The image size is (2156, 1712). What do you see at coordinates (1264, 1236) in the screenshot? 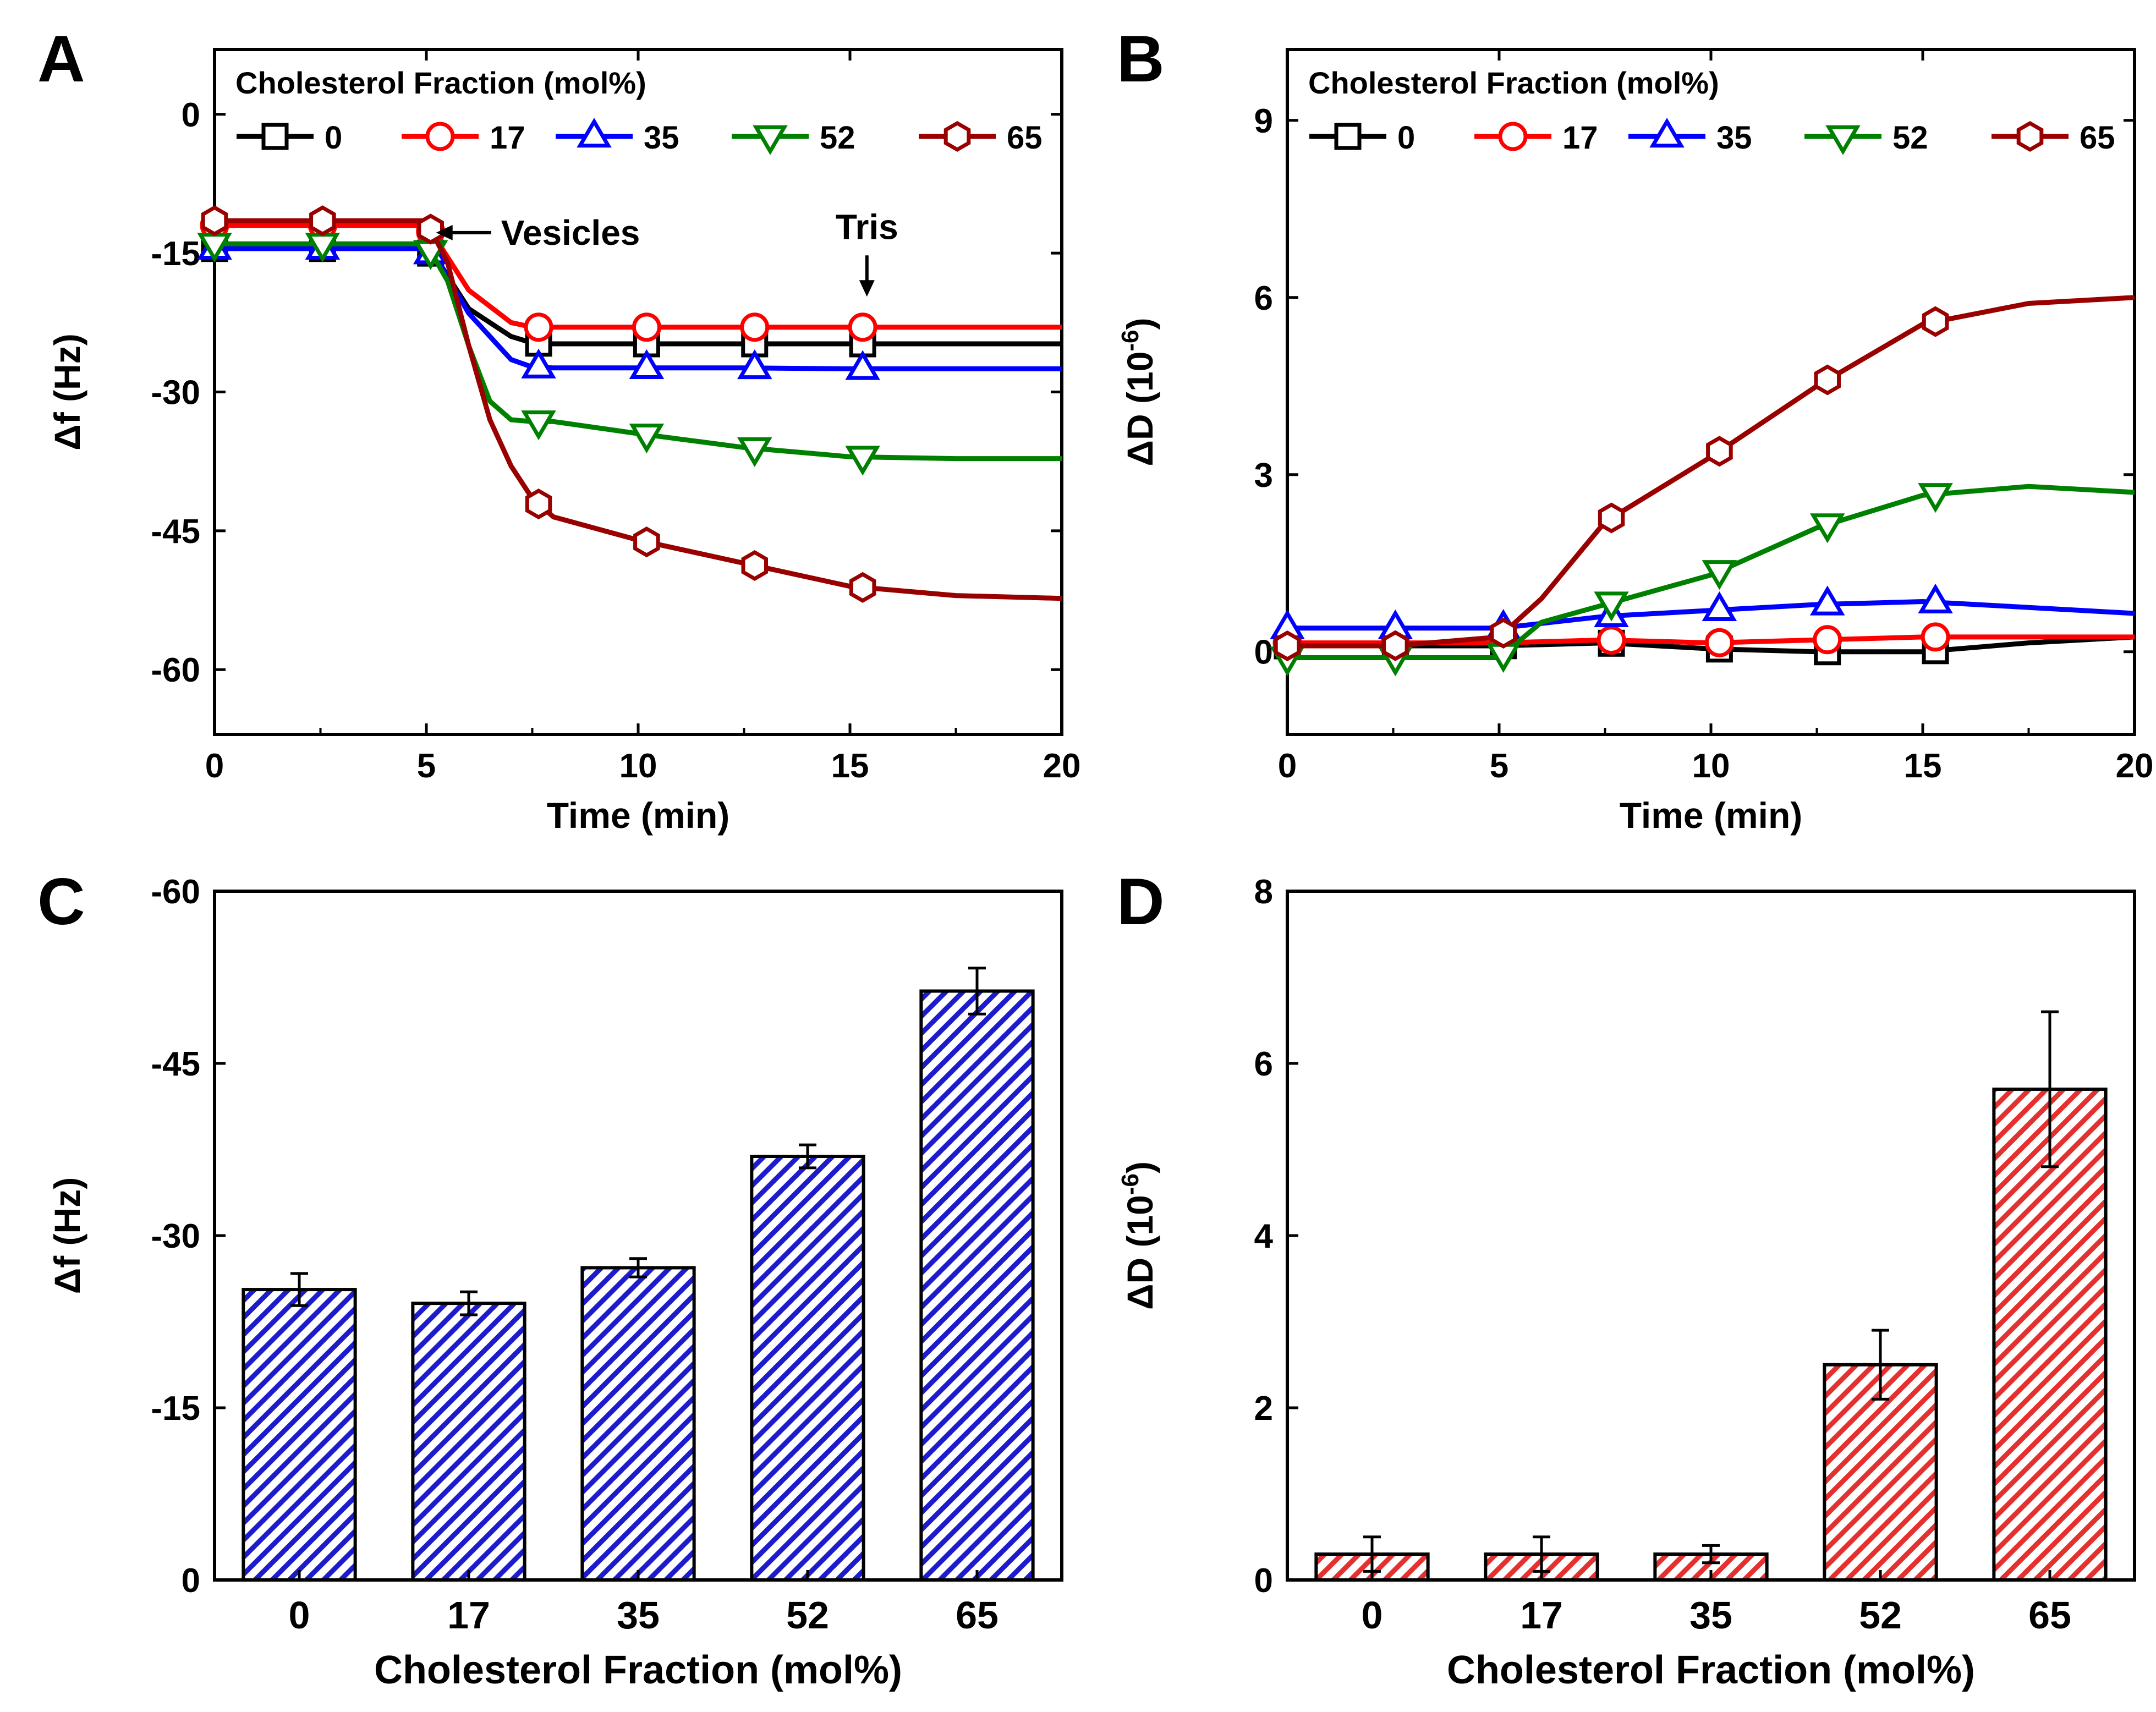
I see `y-tick-label: 4` at bounding box center [1264, 1236].